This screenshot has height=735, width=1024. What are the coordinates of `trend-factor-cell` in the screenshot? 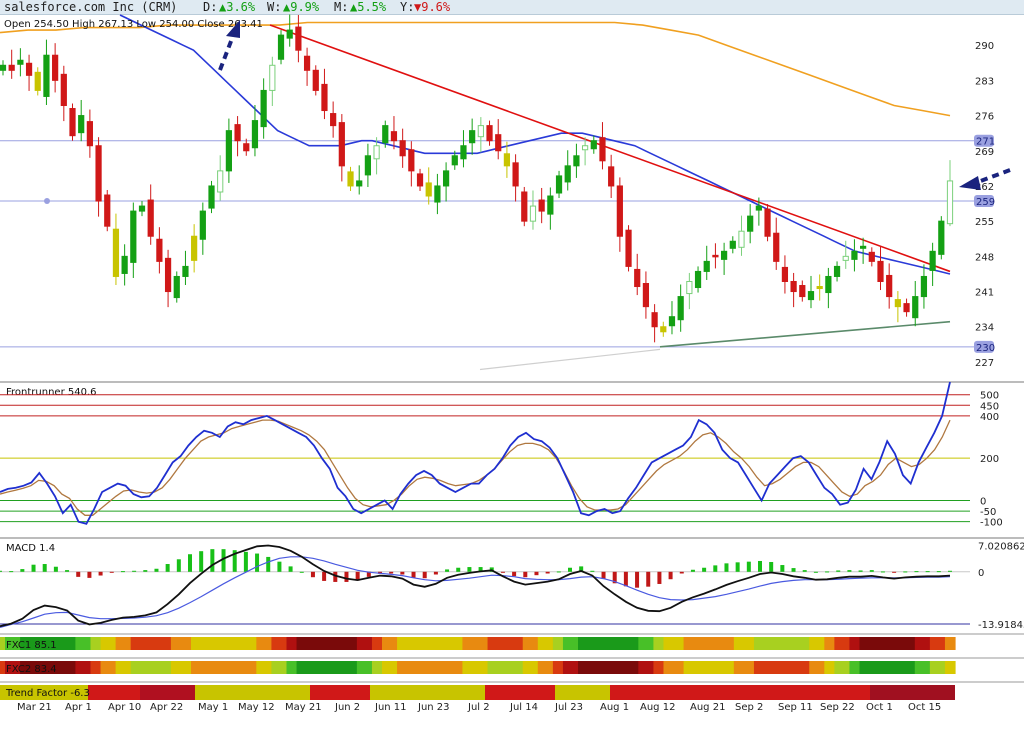 It's located at (457, 692).